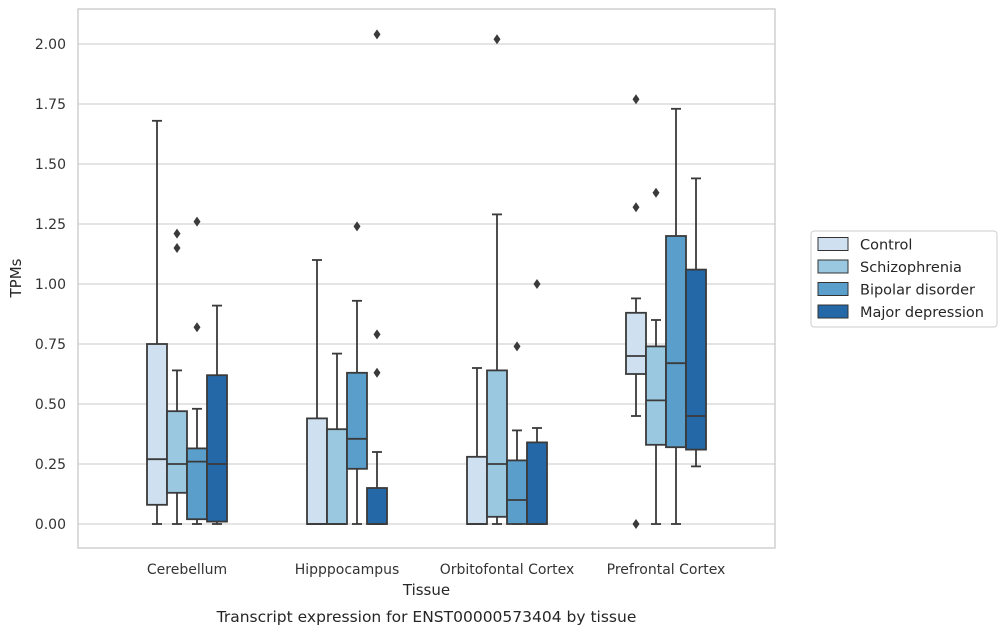 The image size is (1007, 634). What do you see at coordinates (426, 590) in the screenshot?
I see `x-axis-title: Tissue` at bounding box center [426, 590].